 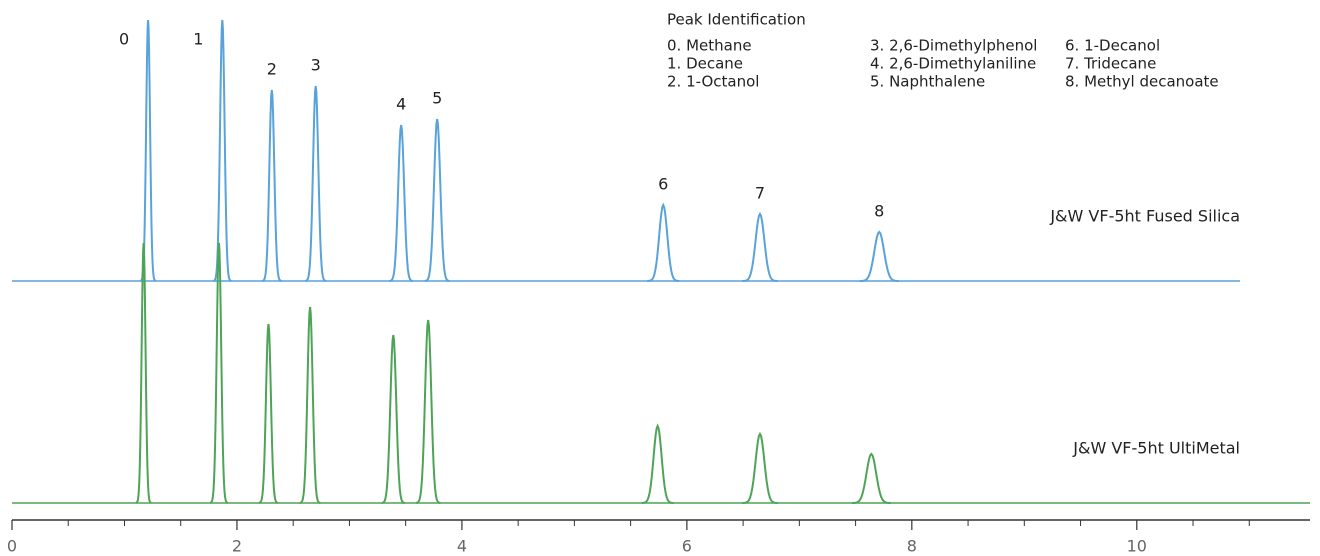 What do you see at coordinates (912, 546) in the screenshot?
I see `x-tick-label: 8` at bounding box center [912, 546].